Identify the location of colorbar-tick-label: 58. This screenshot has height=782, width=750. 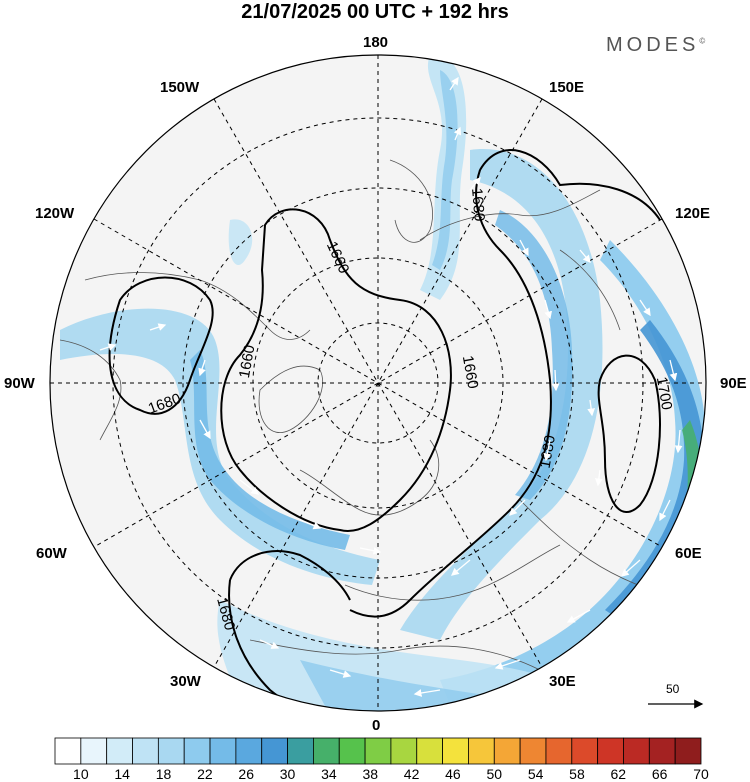
(577, 774).